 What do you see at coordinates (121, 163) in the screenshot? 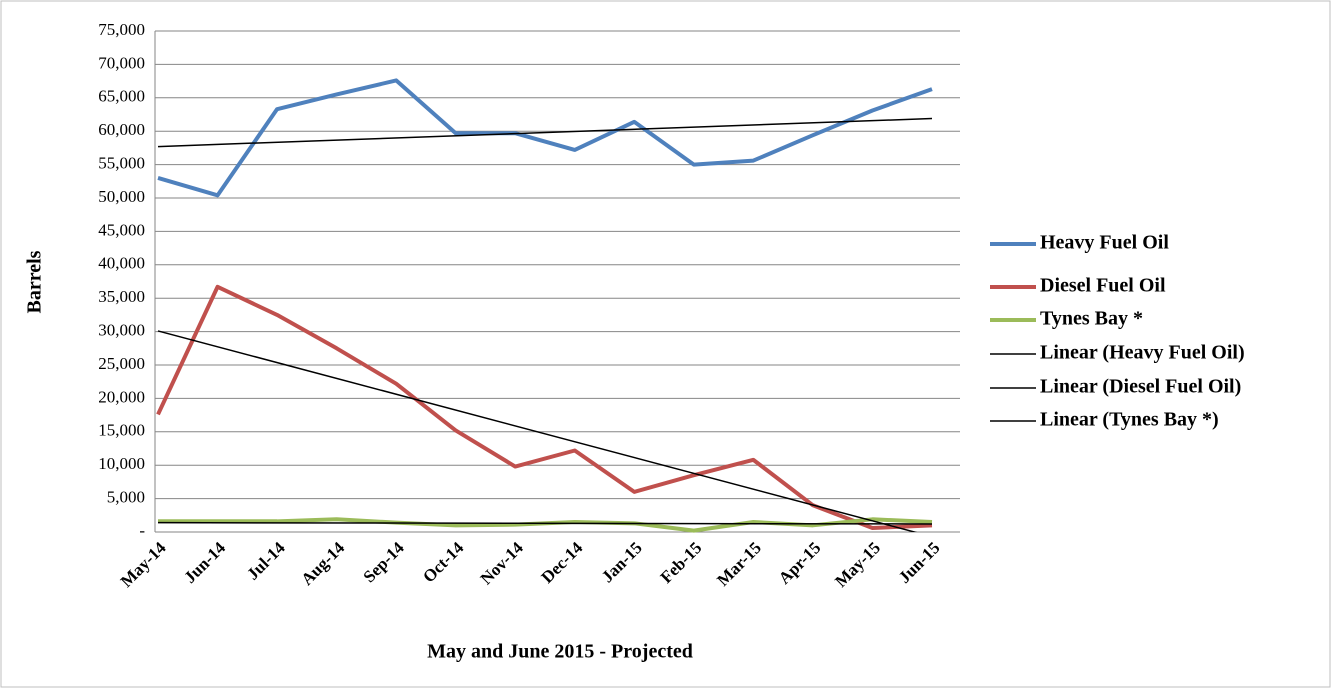
I see `y-tick-label: 55,000` at bounding box center [121, 163].